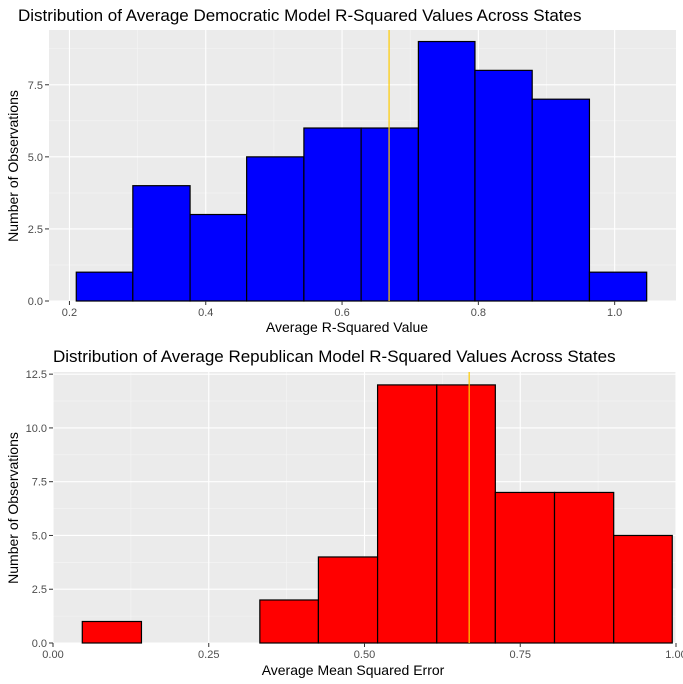 The image size is (683, 684). I want to click on x-tick-label: 0.00, so click(52, 655).